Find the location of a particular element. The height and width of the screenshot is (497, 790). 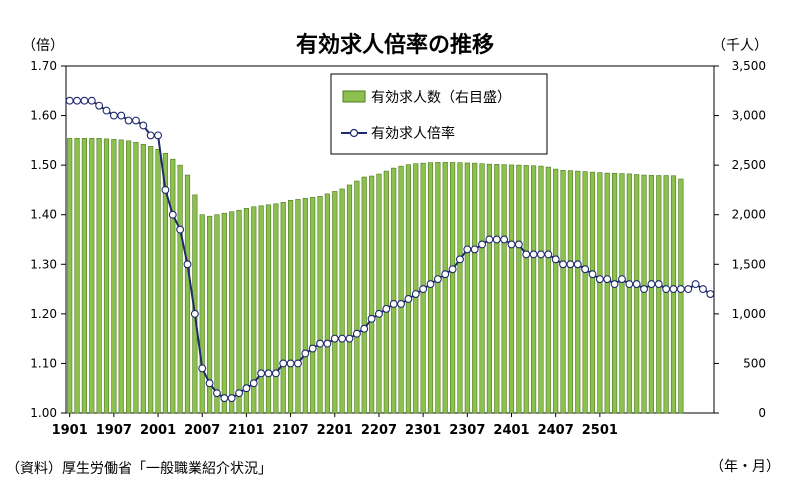

right-tick-label: 0 is located at coordinates (762, 413).